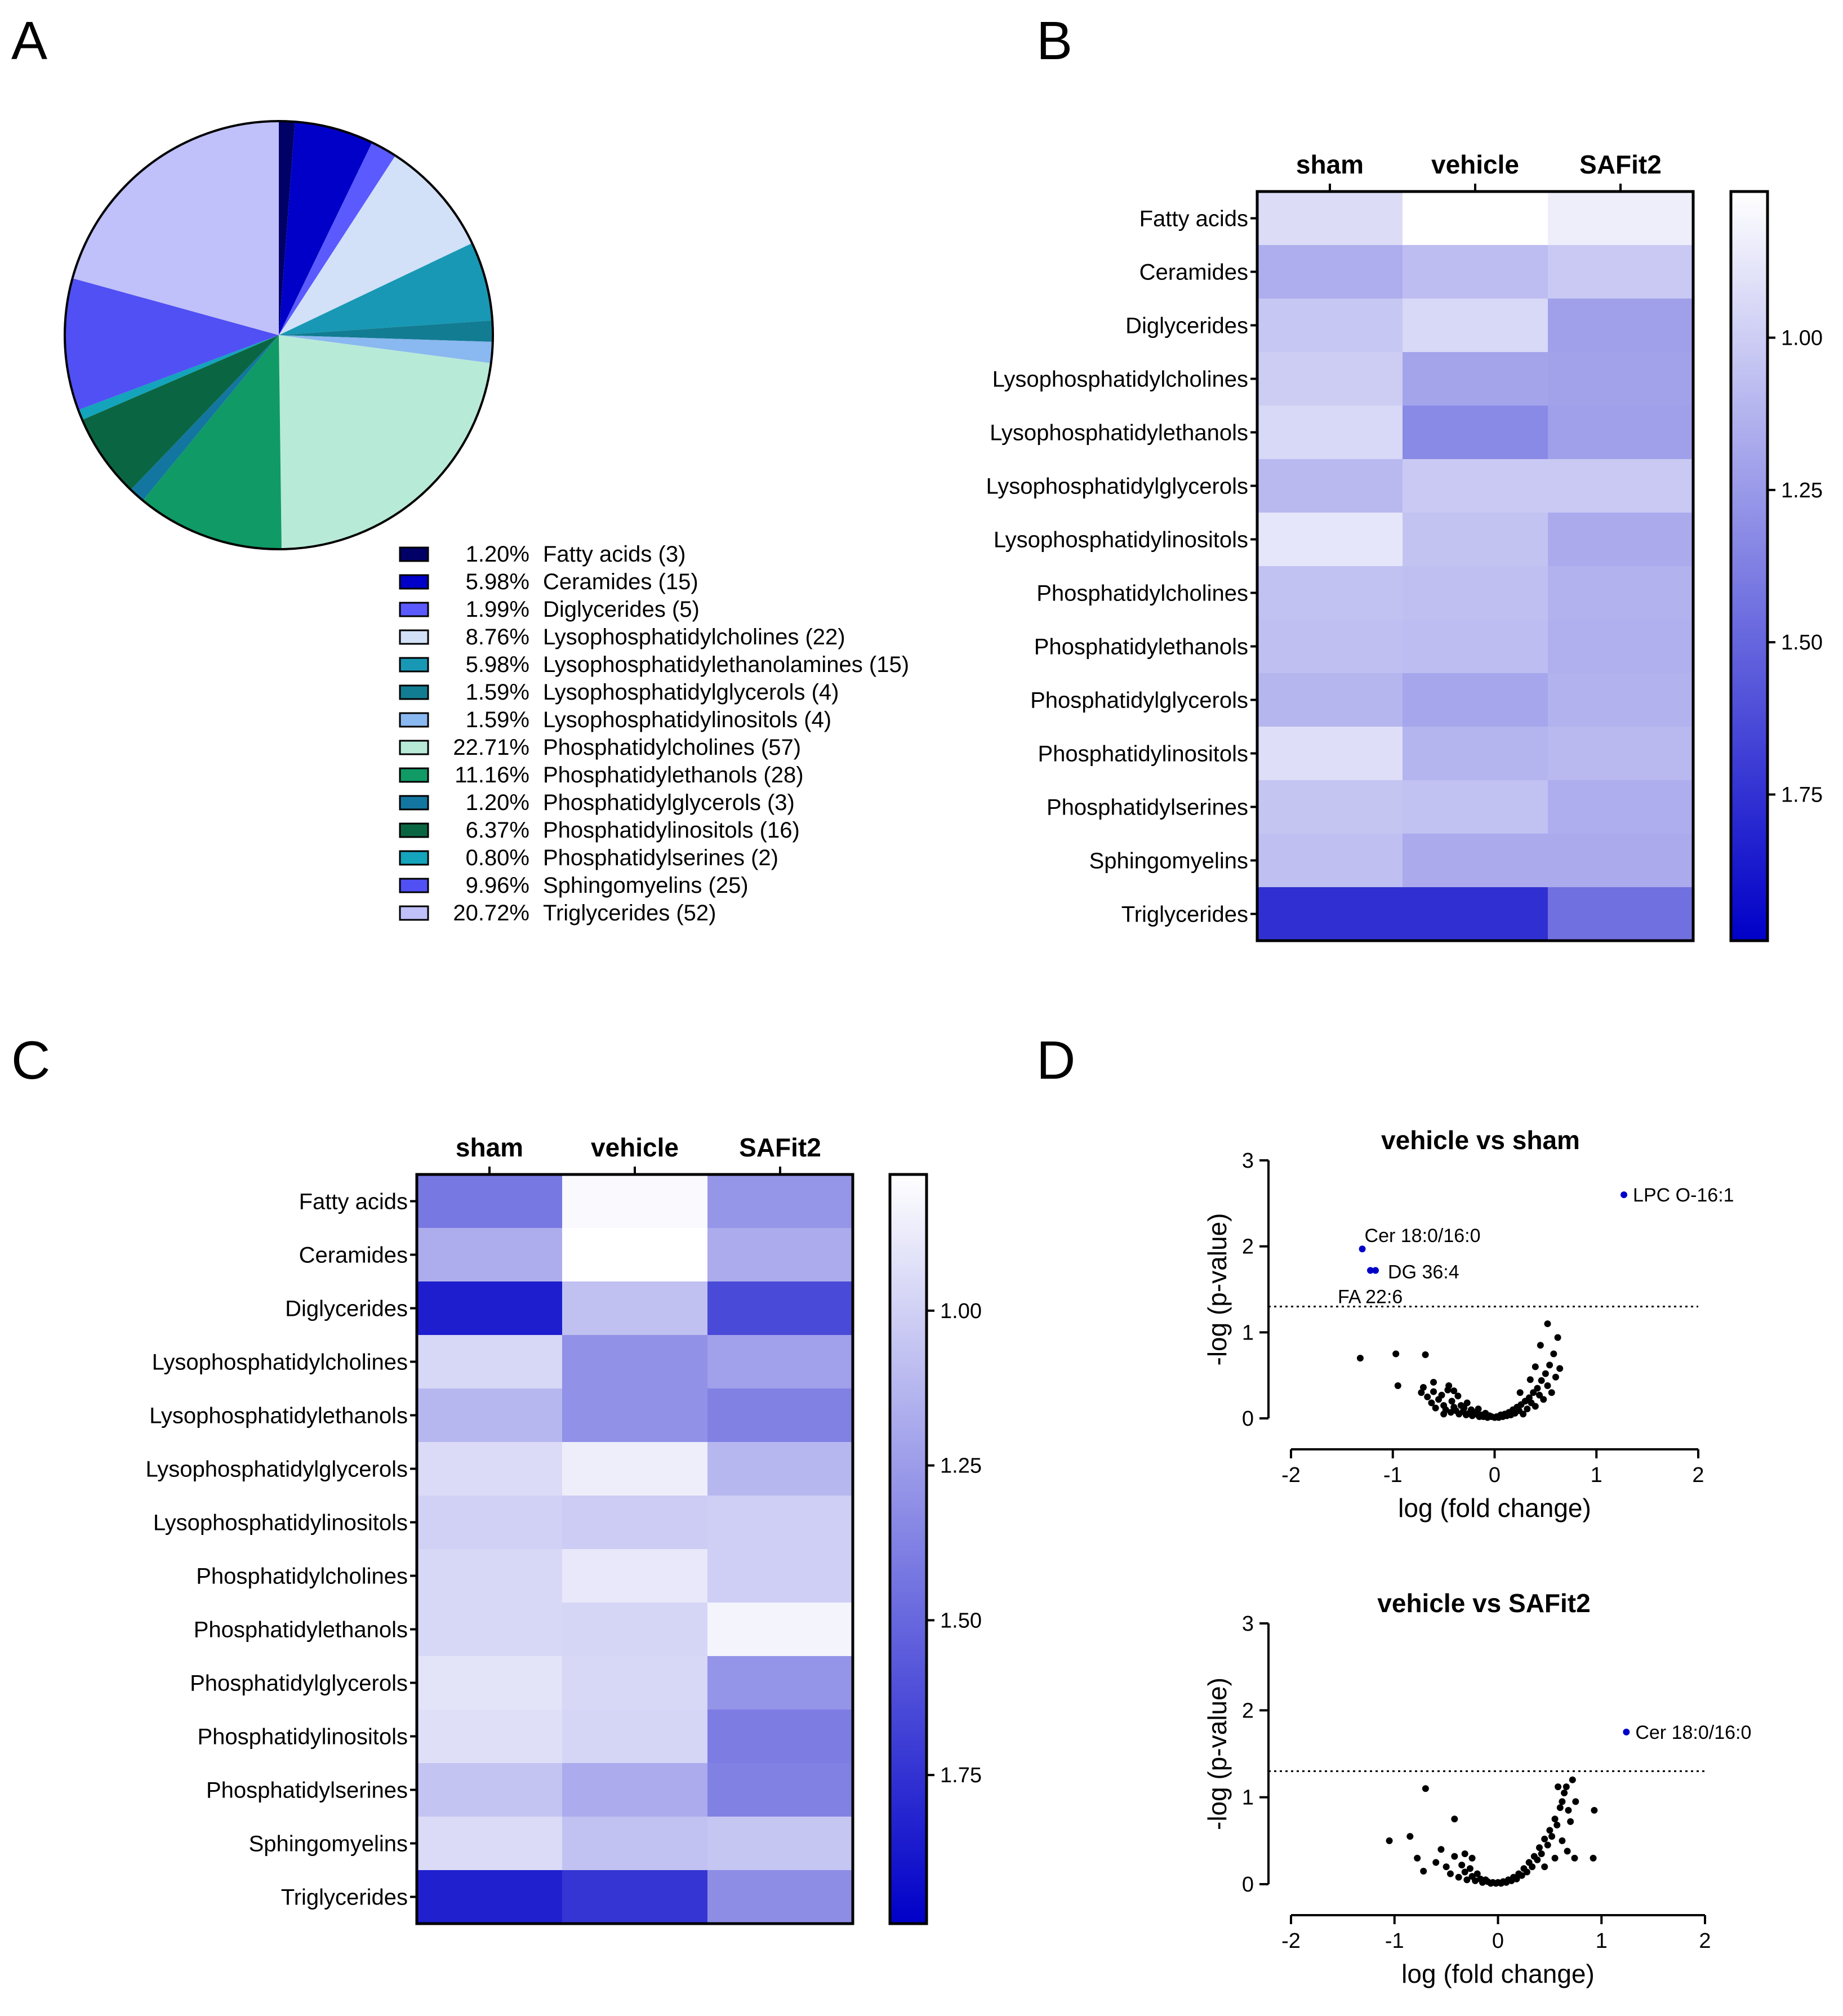 This screenshot has height=2016, width=1843. I want to click on heatmap-row-label: Triglycerides, so click(1184, 915).